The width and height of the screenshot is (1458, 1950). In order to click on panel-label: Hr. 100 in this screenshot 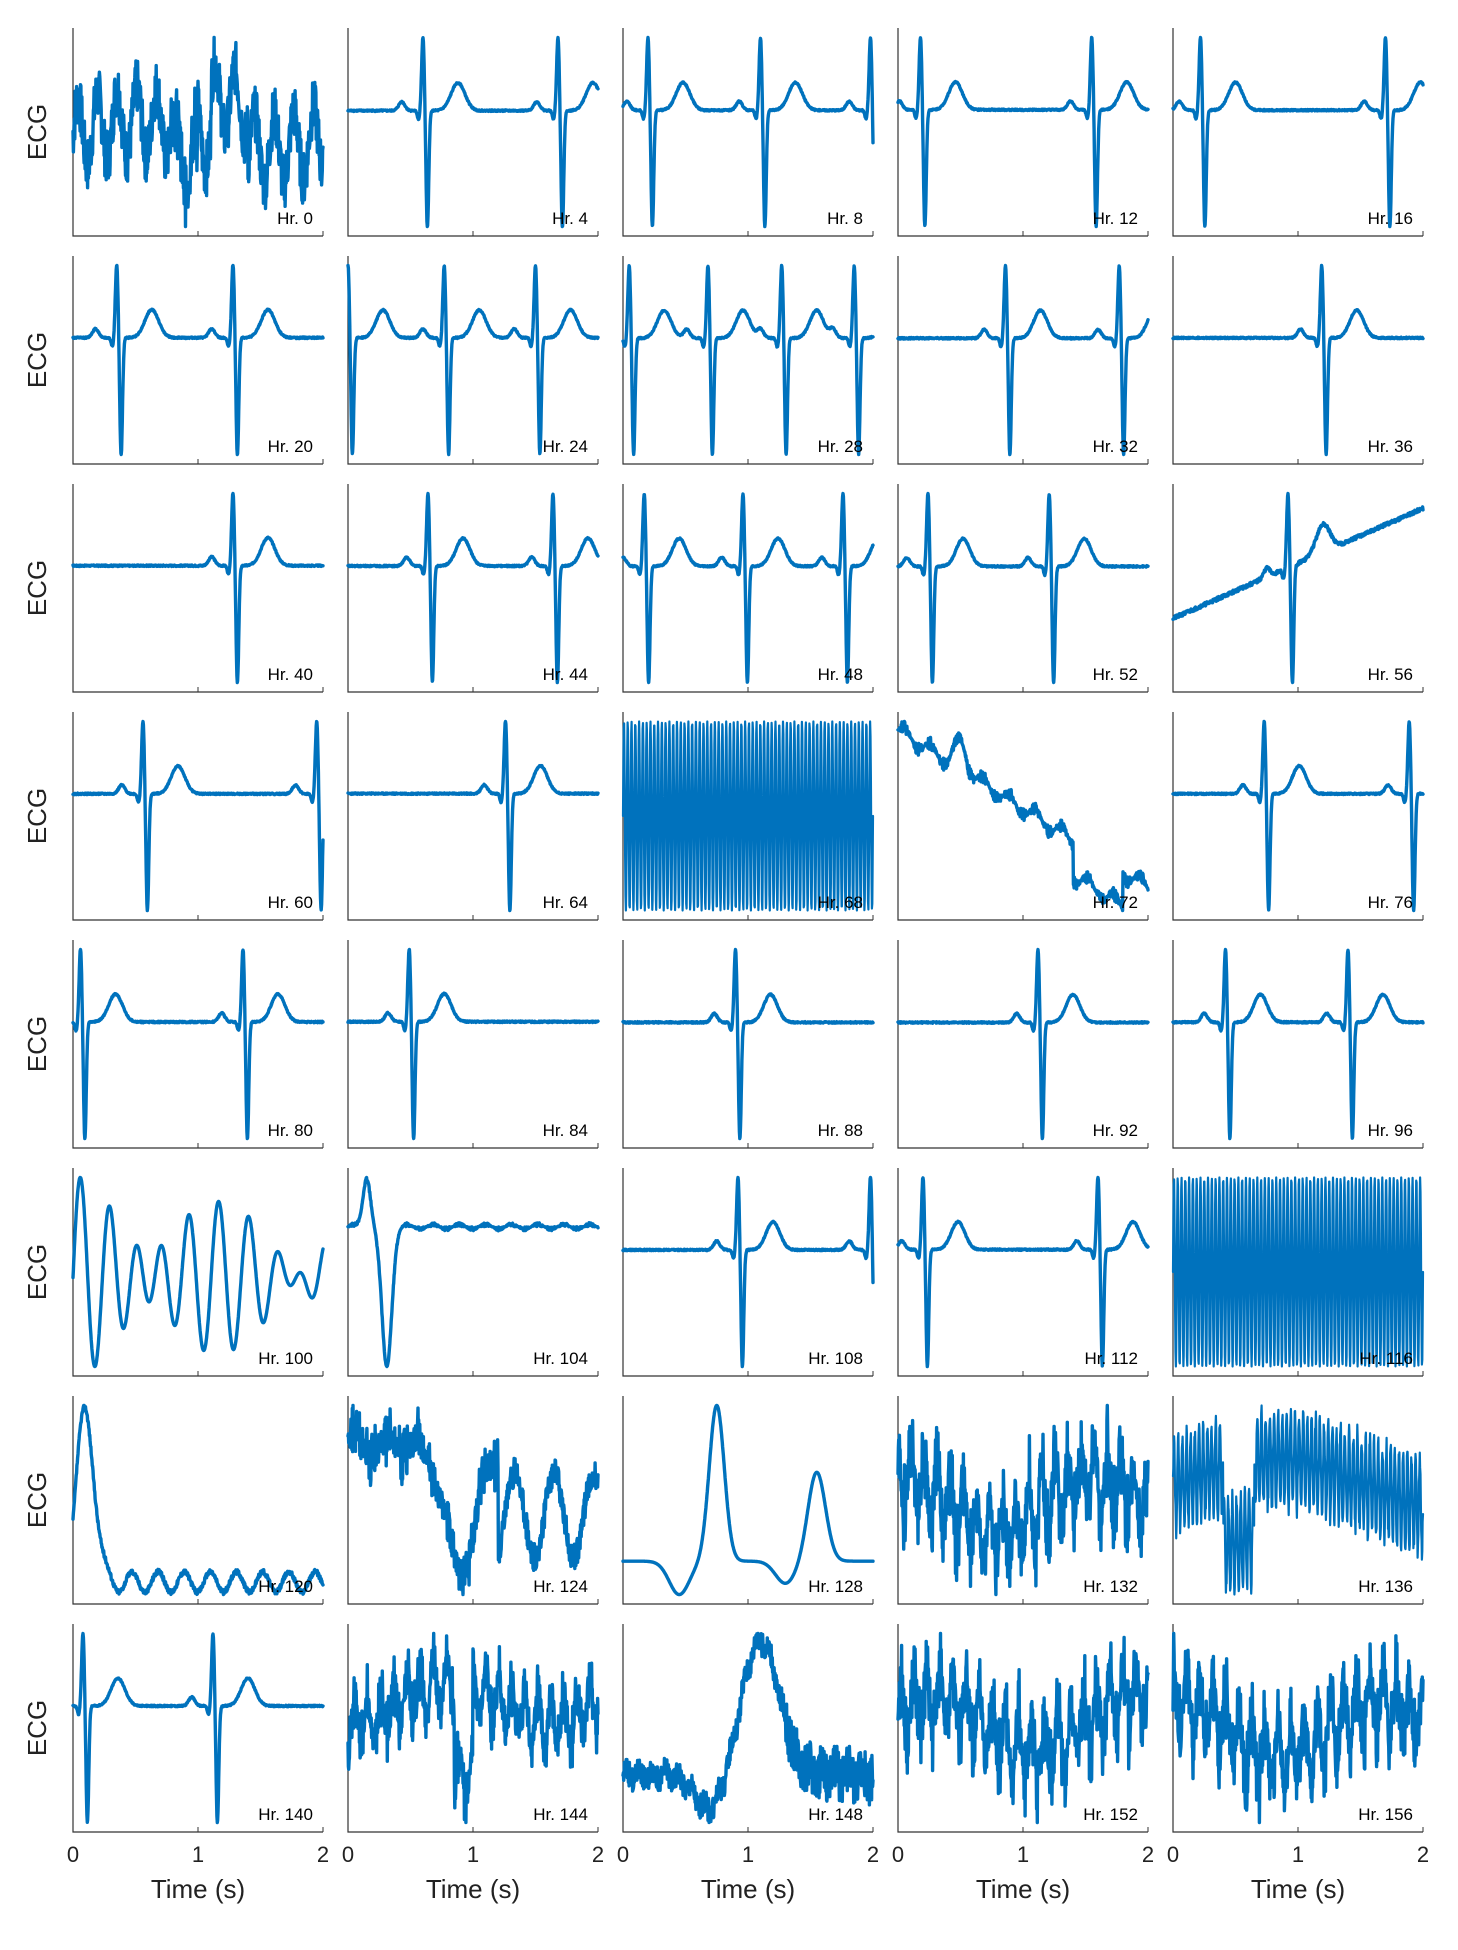, I will do `click(285, 1358)`.